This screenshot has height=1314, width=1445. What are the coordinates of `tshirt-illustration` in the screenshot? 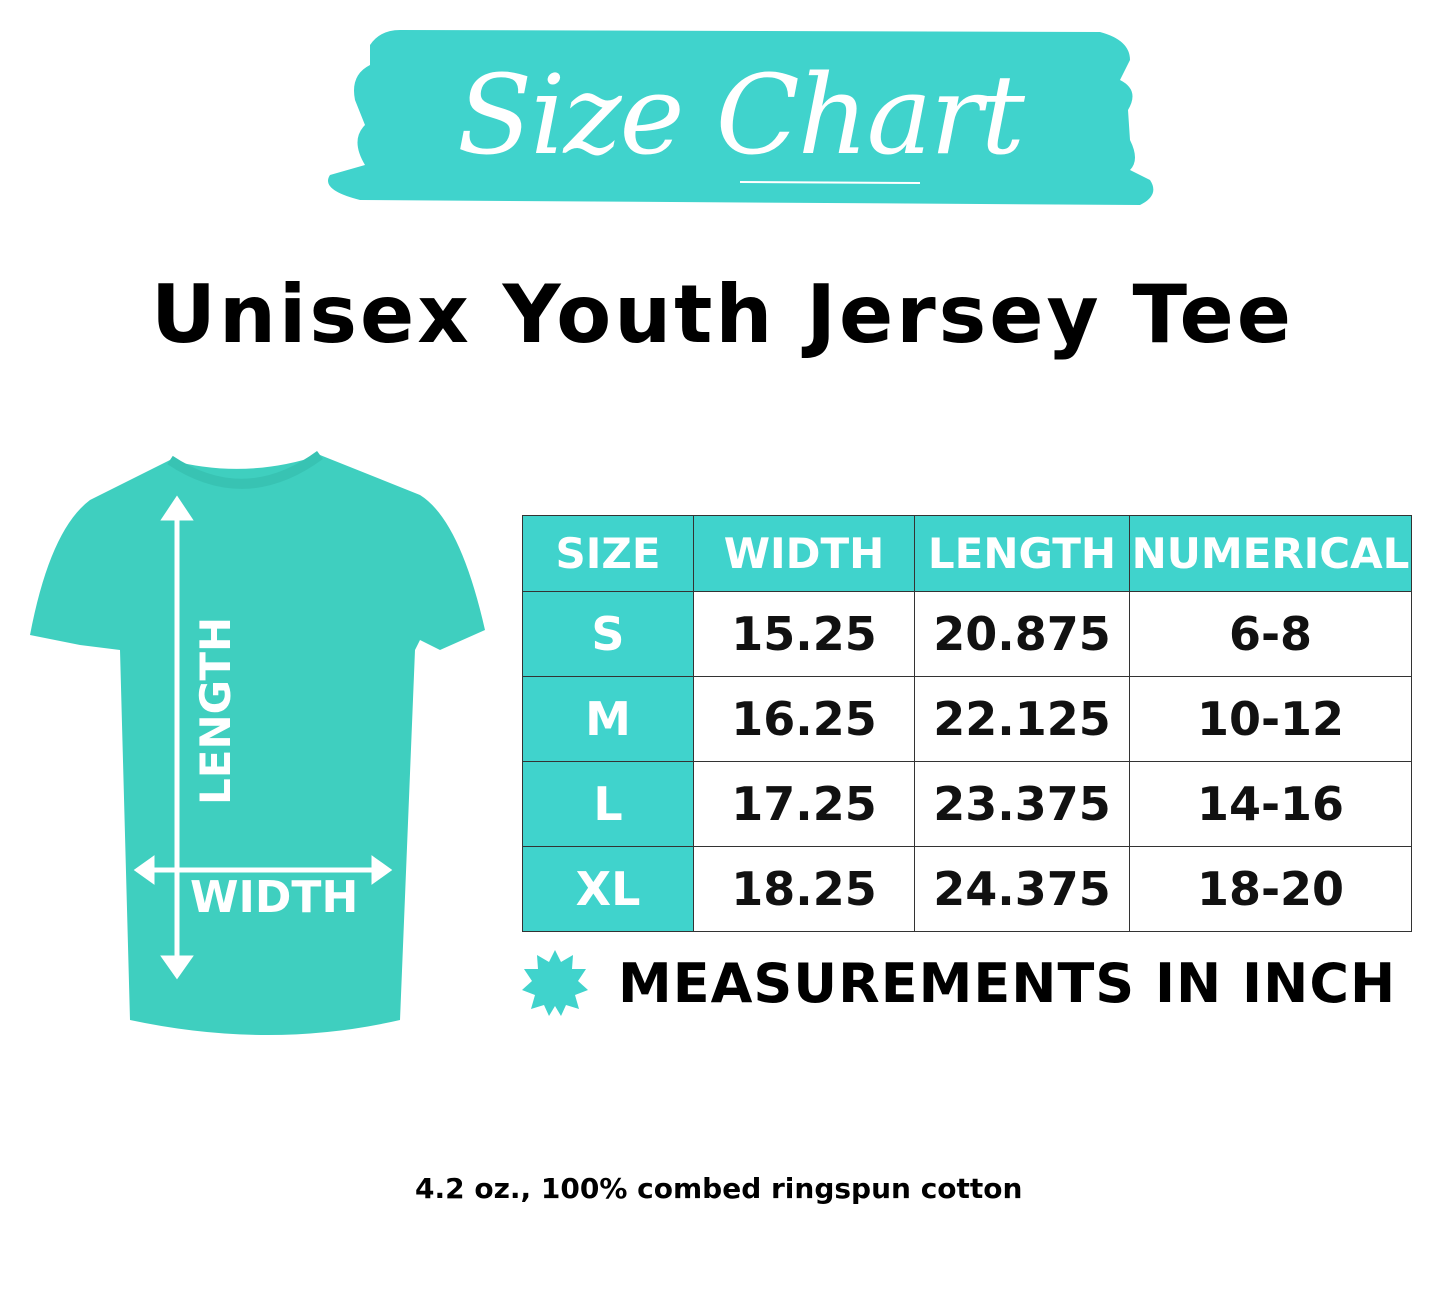 It's located at (257, 742).